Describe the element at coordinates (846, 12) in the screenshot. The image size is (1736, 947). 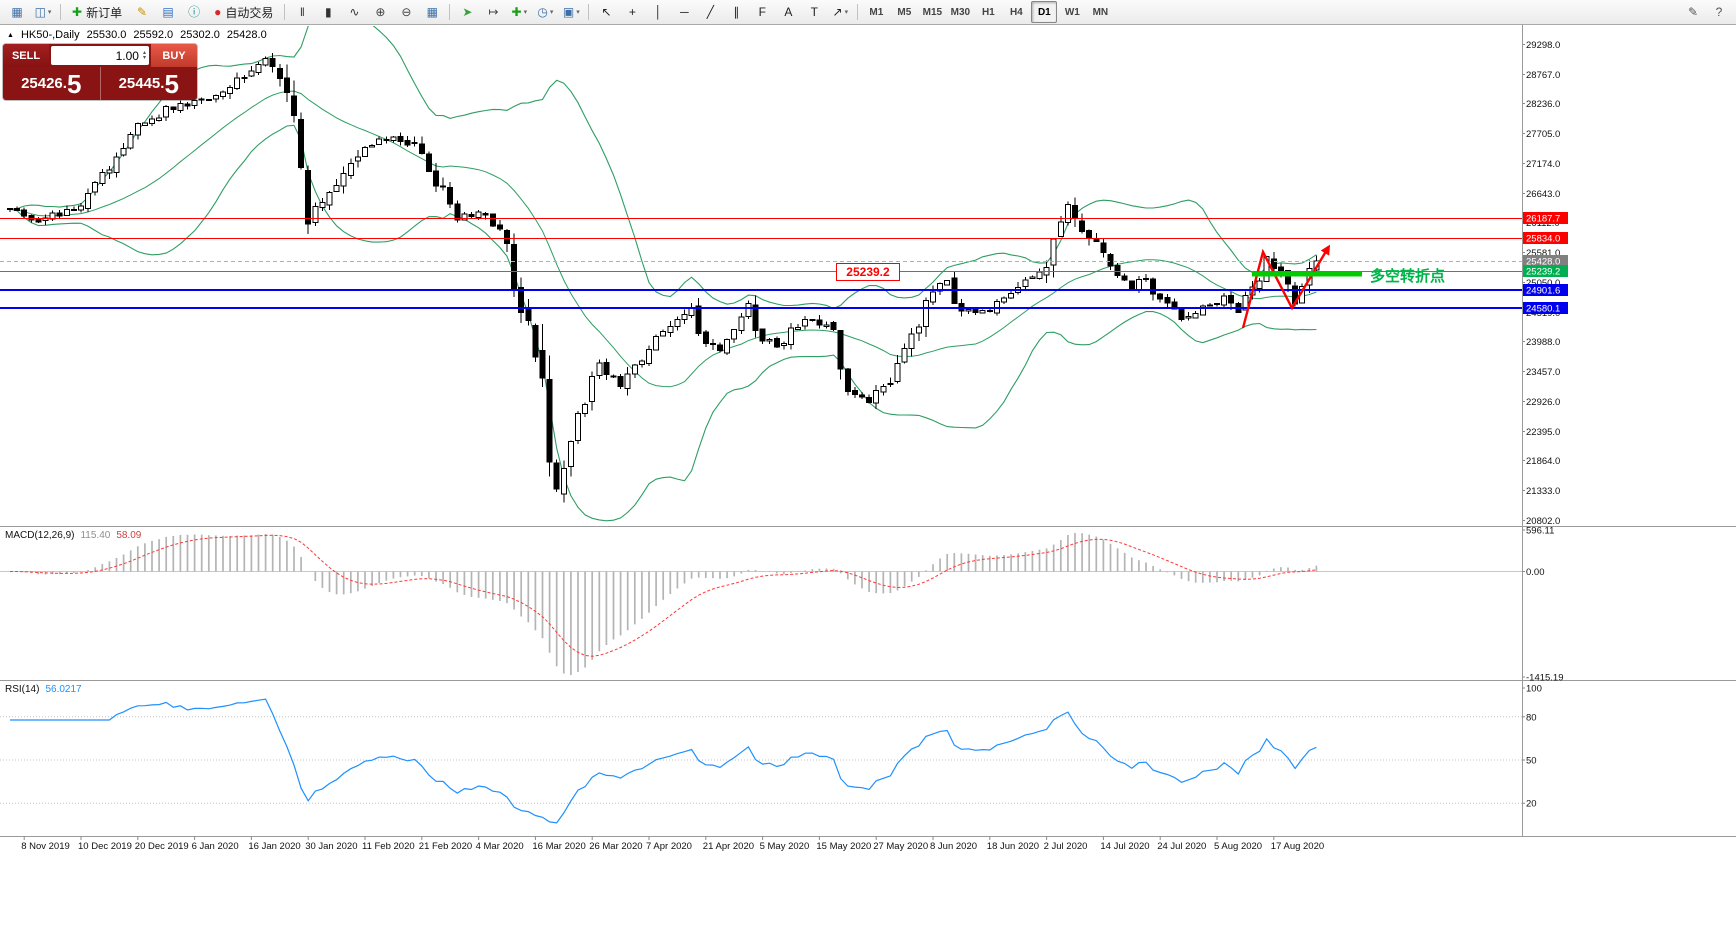
I see `arrows-tool-caret-icon: ▾` at that location.